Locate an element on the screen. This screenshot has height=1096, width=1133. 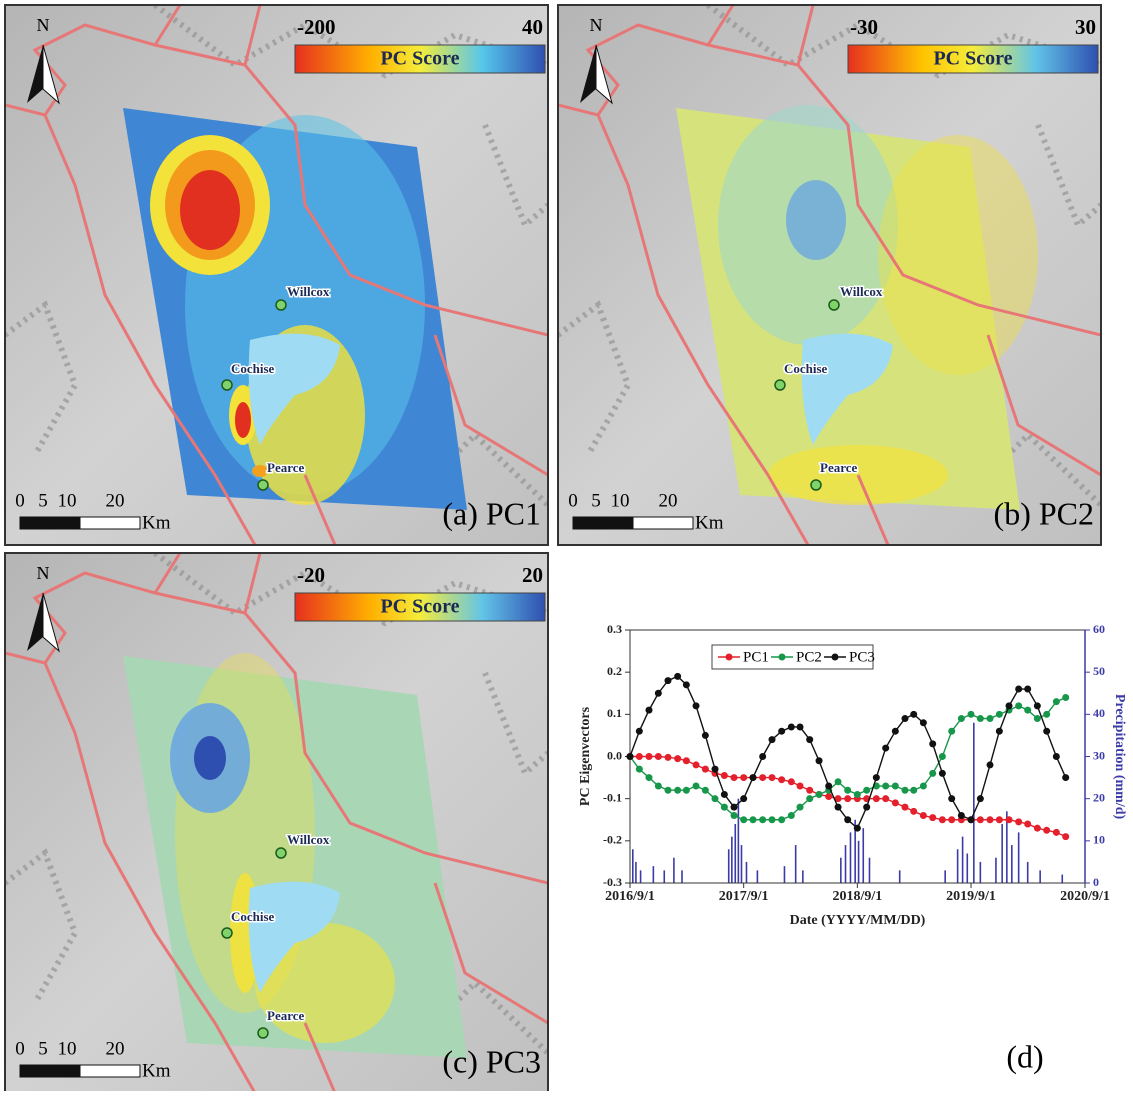
y-tick-label: 0.1 is located at coordinates (614, 713).